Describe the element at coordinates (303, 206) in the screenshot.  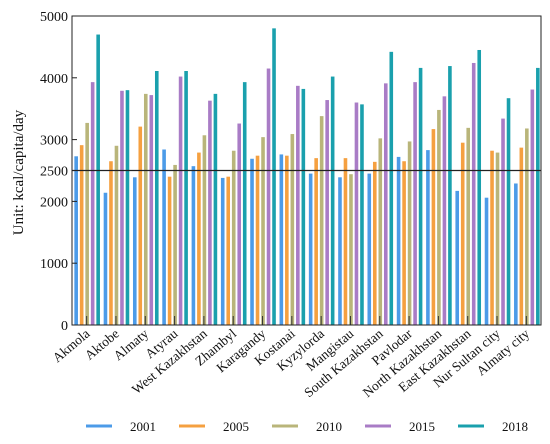
I see `bar-2018-kostanai` at that location.